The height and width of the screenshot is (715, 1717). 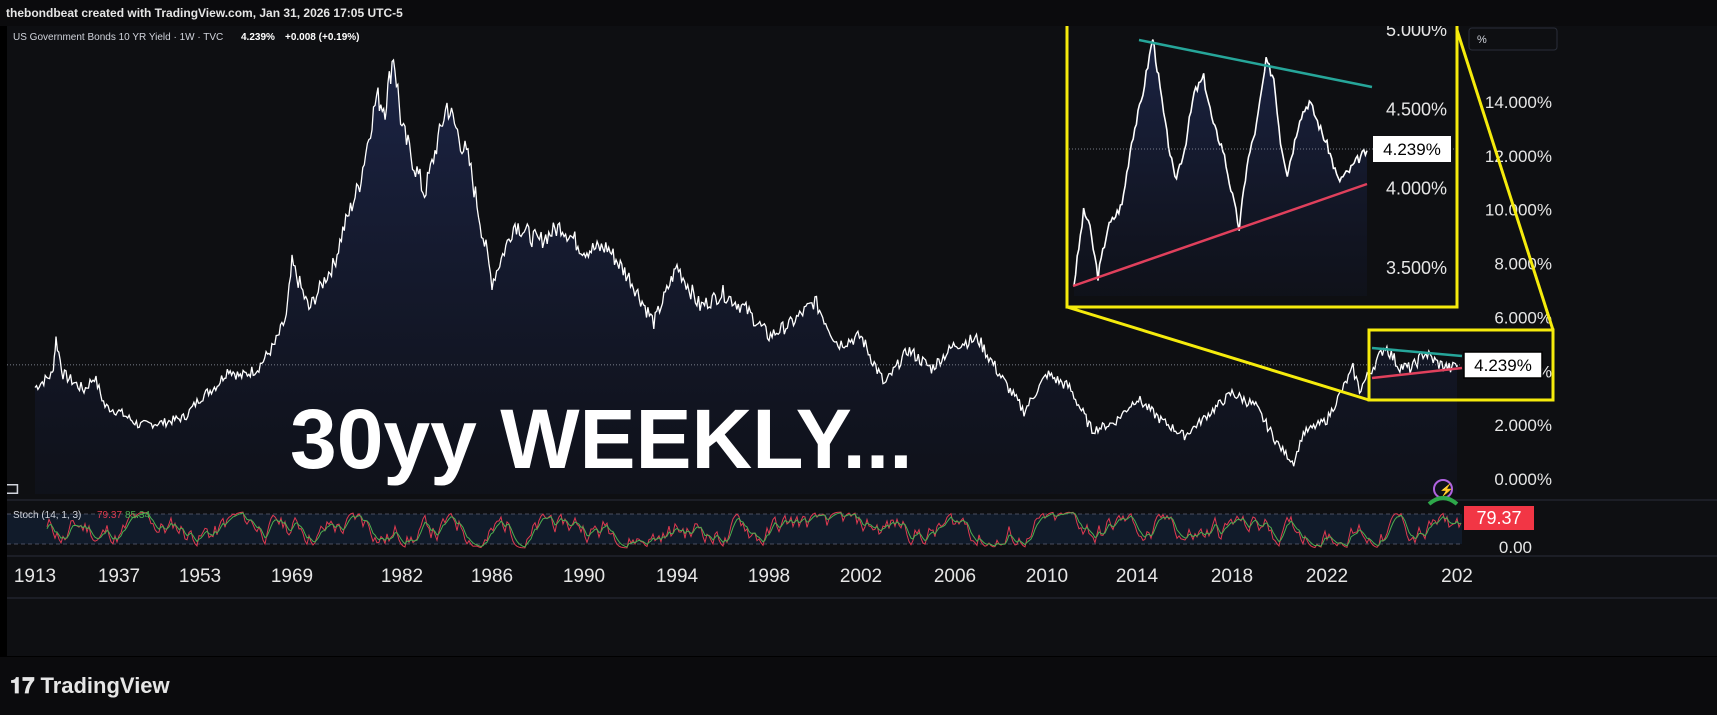 I want to click on tradingview-mark-icon: 𝟏𝟕, so click(x=22, y=685).